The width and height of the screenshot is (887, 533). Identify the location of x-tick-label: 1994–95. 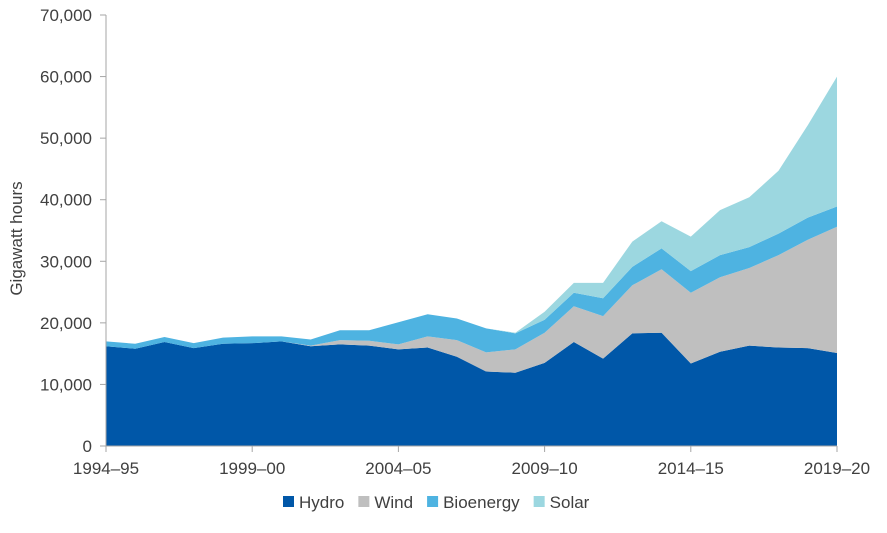
(106, 468).